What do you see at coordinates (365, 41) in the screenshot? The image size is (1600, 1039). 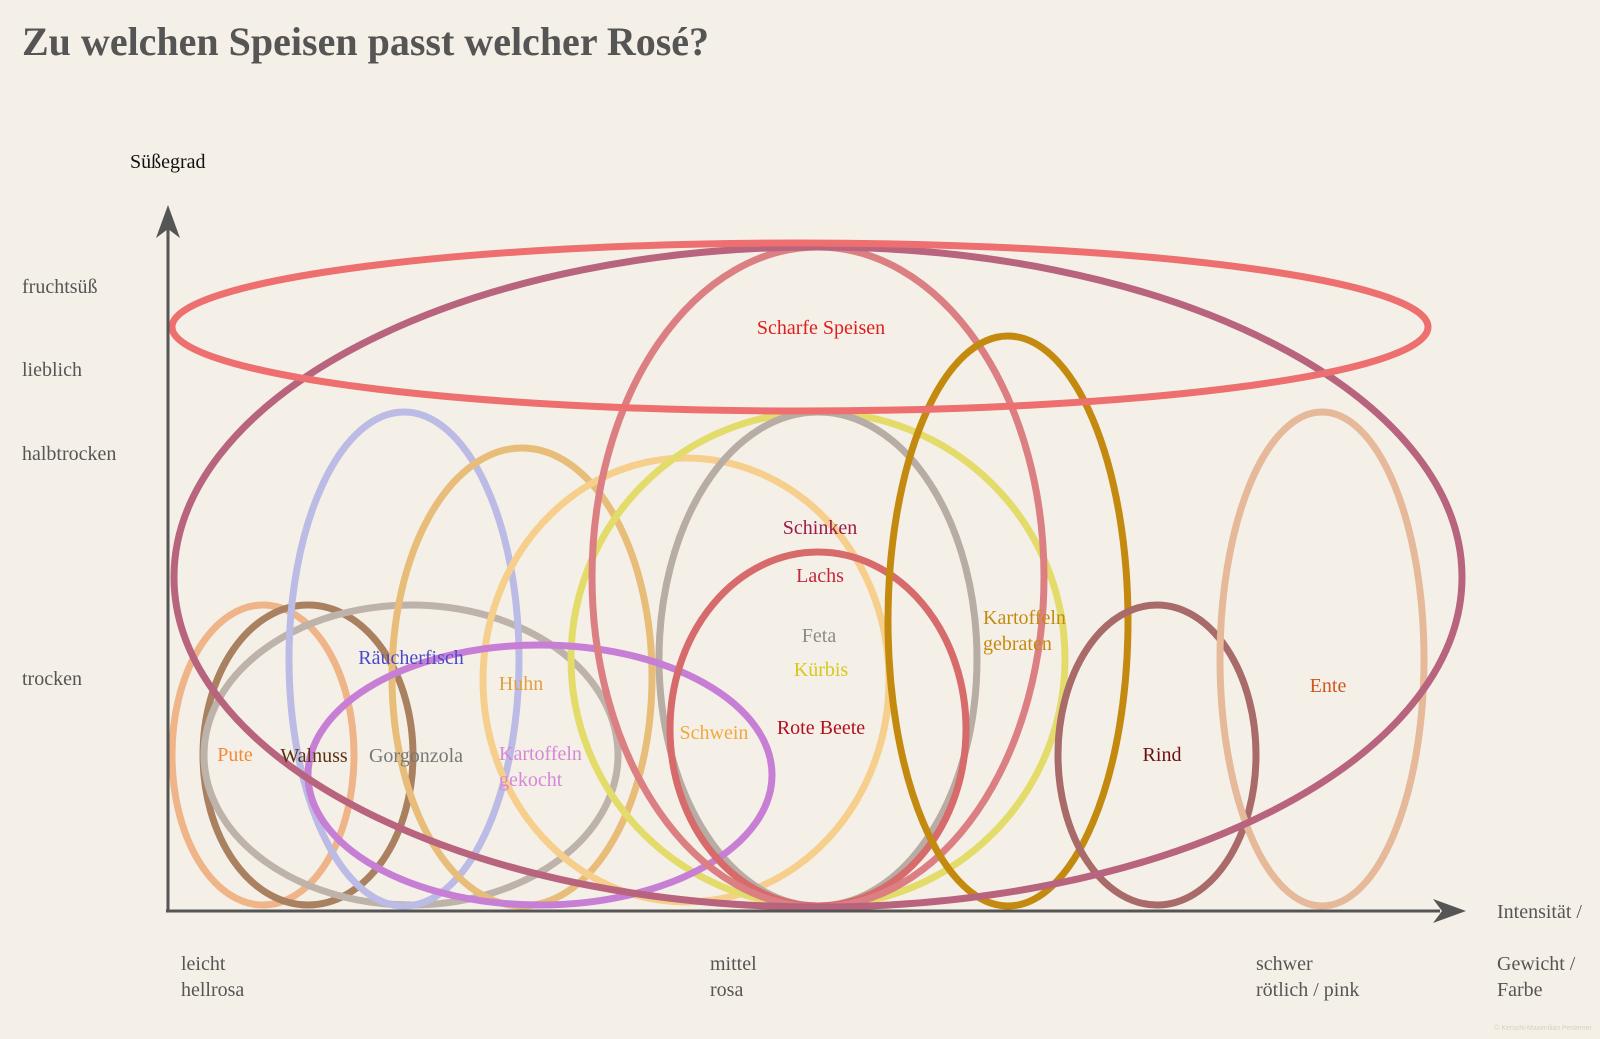 I see `page-title: Zu welchen Speisen passt welcher Rosé?` at bounding box center [365, 41].